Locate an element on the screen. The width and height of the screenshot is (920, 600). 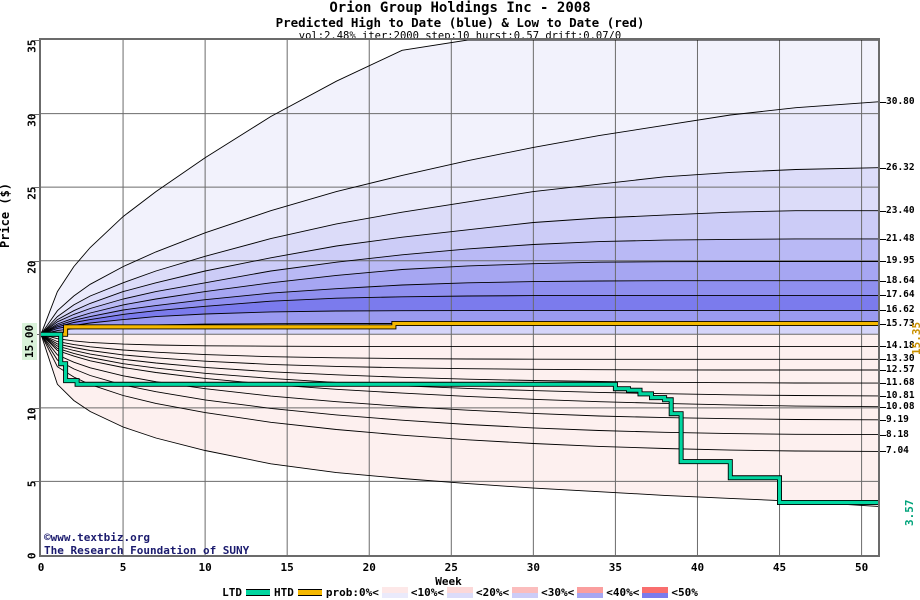
x-tick-0: 0 is located at coordinates (41, 567).